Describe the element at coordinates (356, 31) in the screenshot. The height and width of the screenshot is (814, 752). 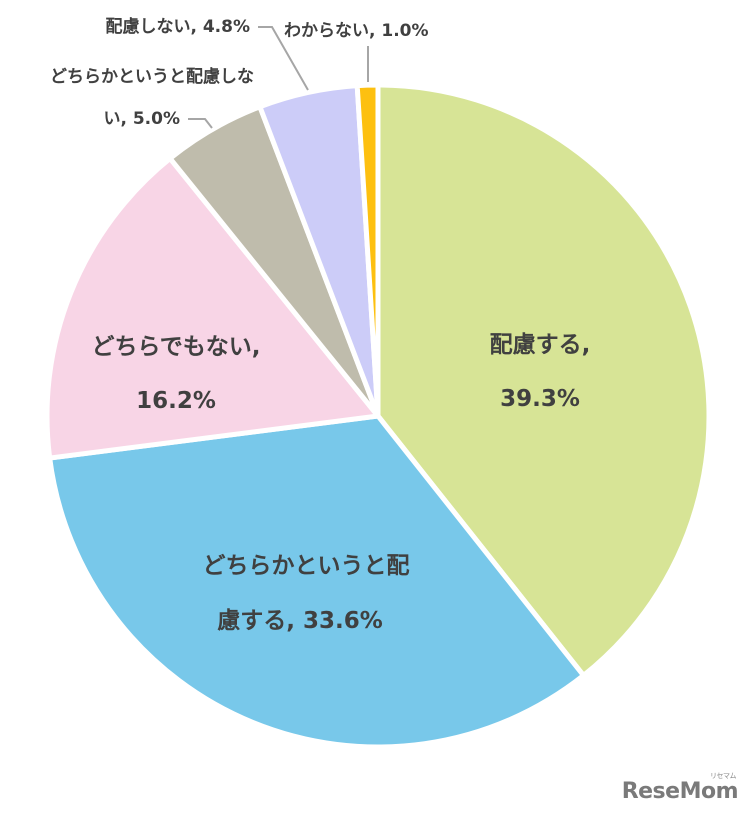
I see `label-wakaranai: わからない, 1.0%` at that location.